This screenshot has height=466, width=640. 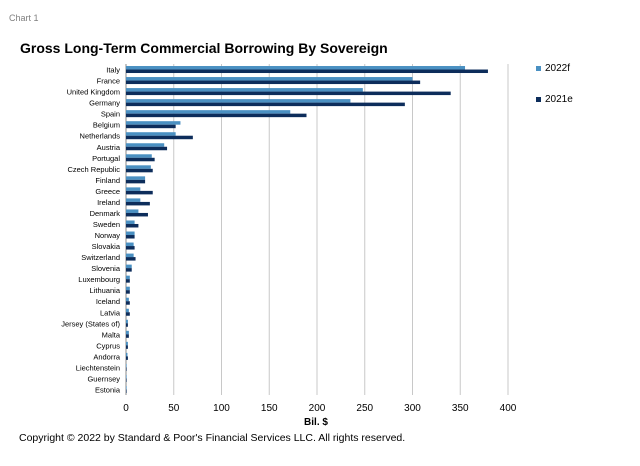 I want to click on category-label: Estonia, so click(x=108, y=389).